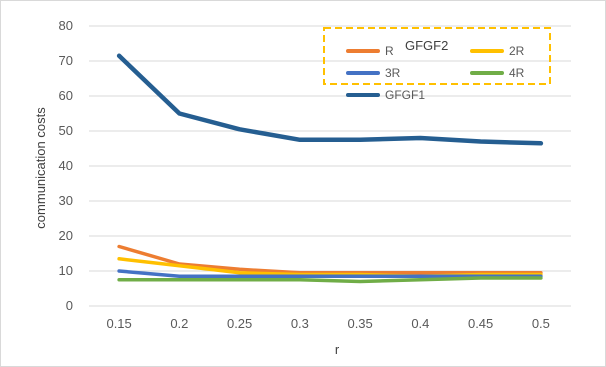 Image resolution: width=606 pixels, height=367 pixels. Describe the element at coordinates (66, 95) in the screenshot. I see `y-tick-label: 60` at that location.